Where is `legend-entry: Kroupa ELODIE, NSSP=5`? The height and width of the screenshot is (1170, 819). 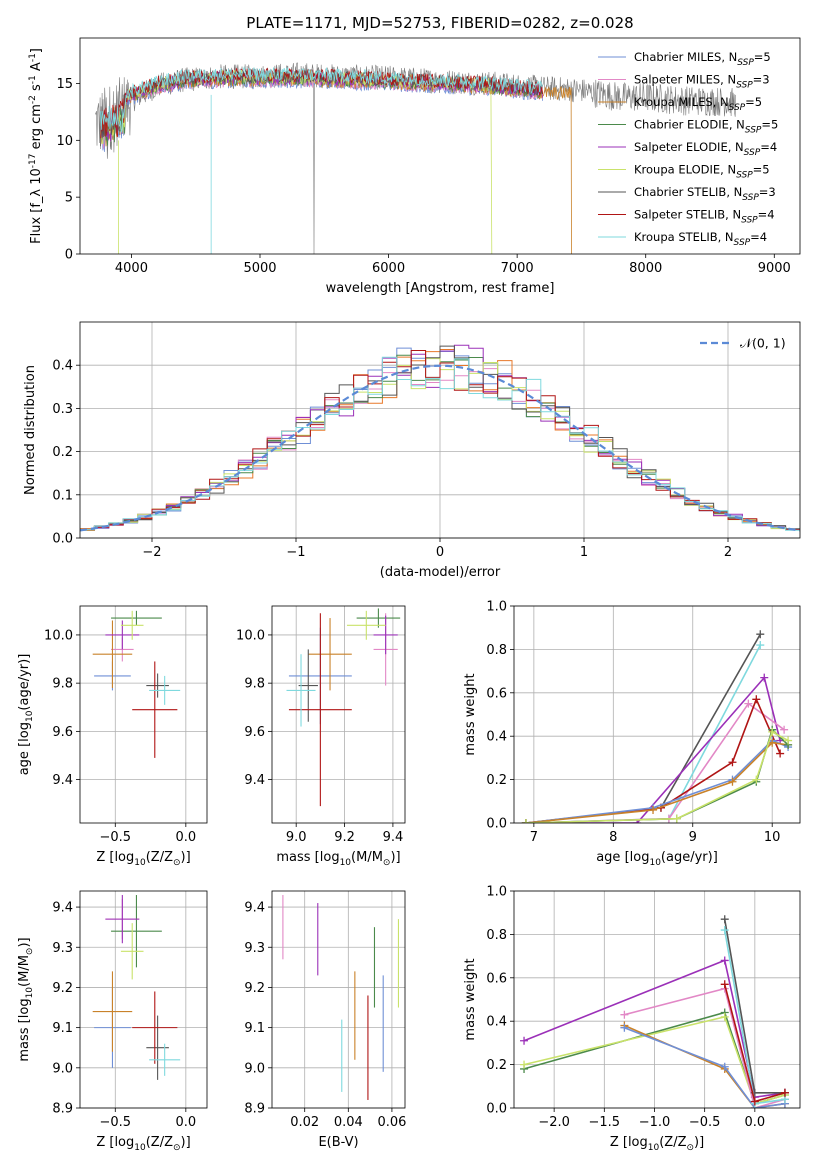
legend-entry: Kroupa ELODIE, NSSP=5 is located at coordinates (702, 172).